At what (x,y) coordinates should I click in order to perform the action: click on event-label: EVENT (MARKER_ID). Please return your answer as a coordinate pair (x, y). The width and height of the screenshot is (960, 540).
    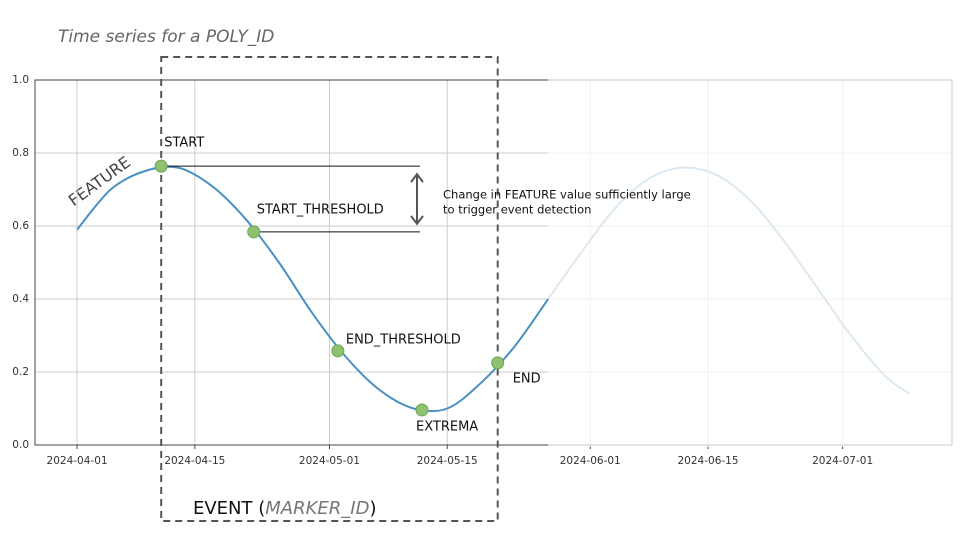
    Looking at the image, I should click on (285, 508).